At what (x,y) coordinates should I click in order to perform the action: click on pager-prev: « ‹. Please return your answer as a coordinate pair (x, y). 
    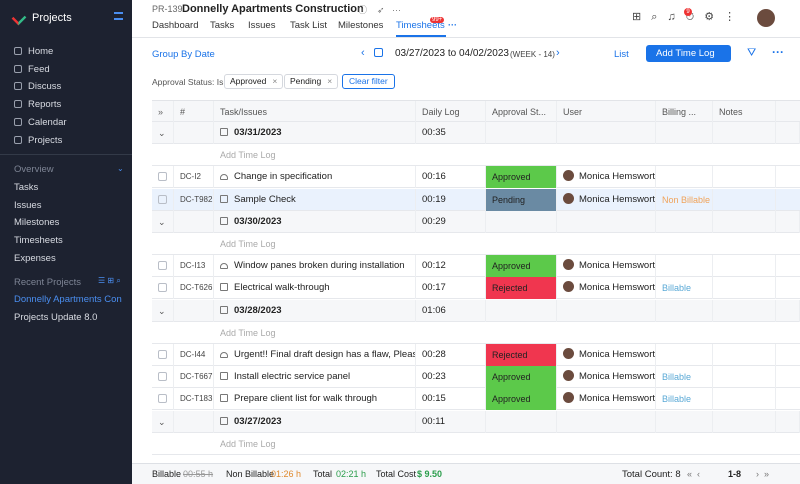
    Looking at the image, I should click on (694, 474).